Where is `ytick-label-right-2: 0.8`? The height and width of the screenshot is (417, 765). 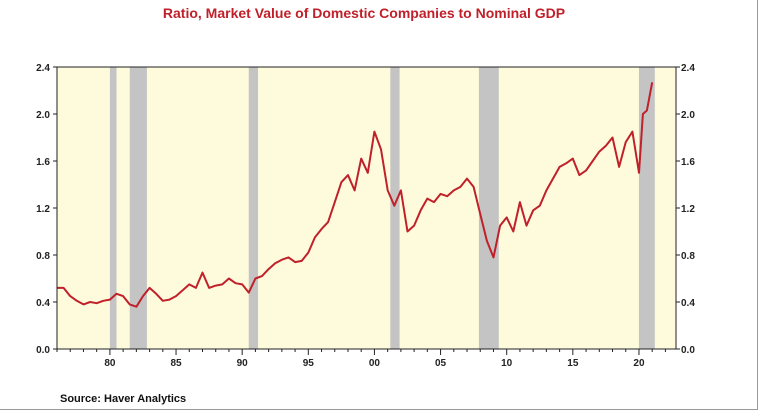 ytick-label-right-2: 0.8 is located at coordinates (688, 256).